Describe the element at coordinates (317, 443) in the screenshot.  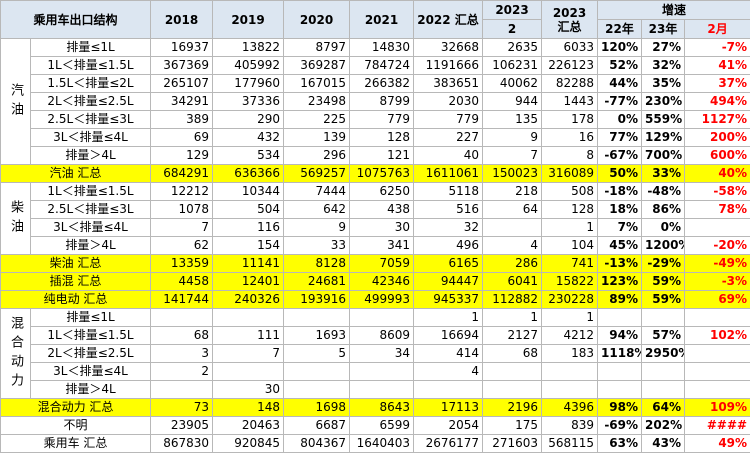
I see `cell: 804367` at that location.